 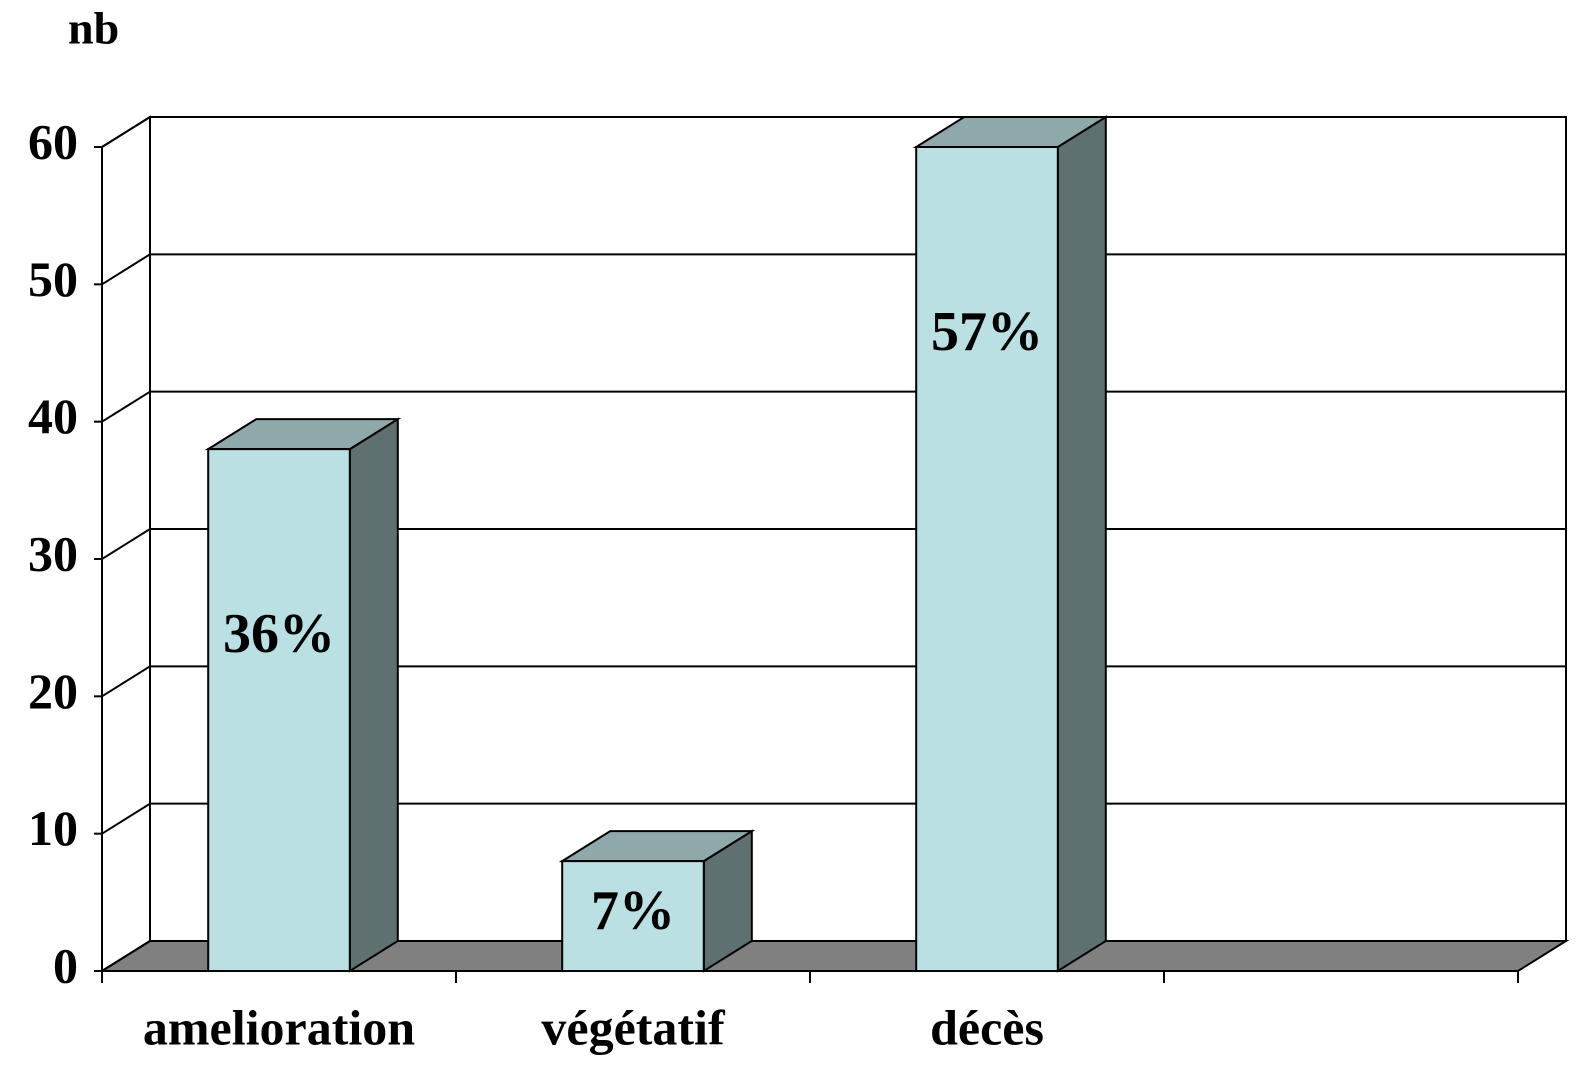 What do you see at coordinates (279, 1027) in the screenshot?
I see `x-tick-label: amelioration` at bounding box center [279, 1027].